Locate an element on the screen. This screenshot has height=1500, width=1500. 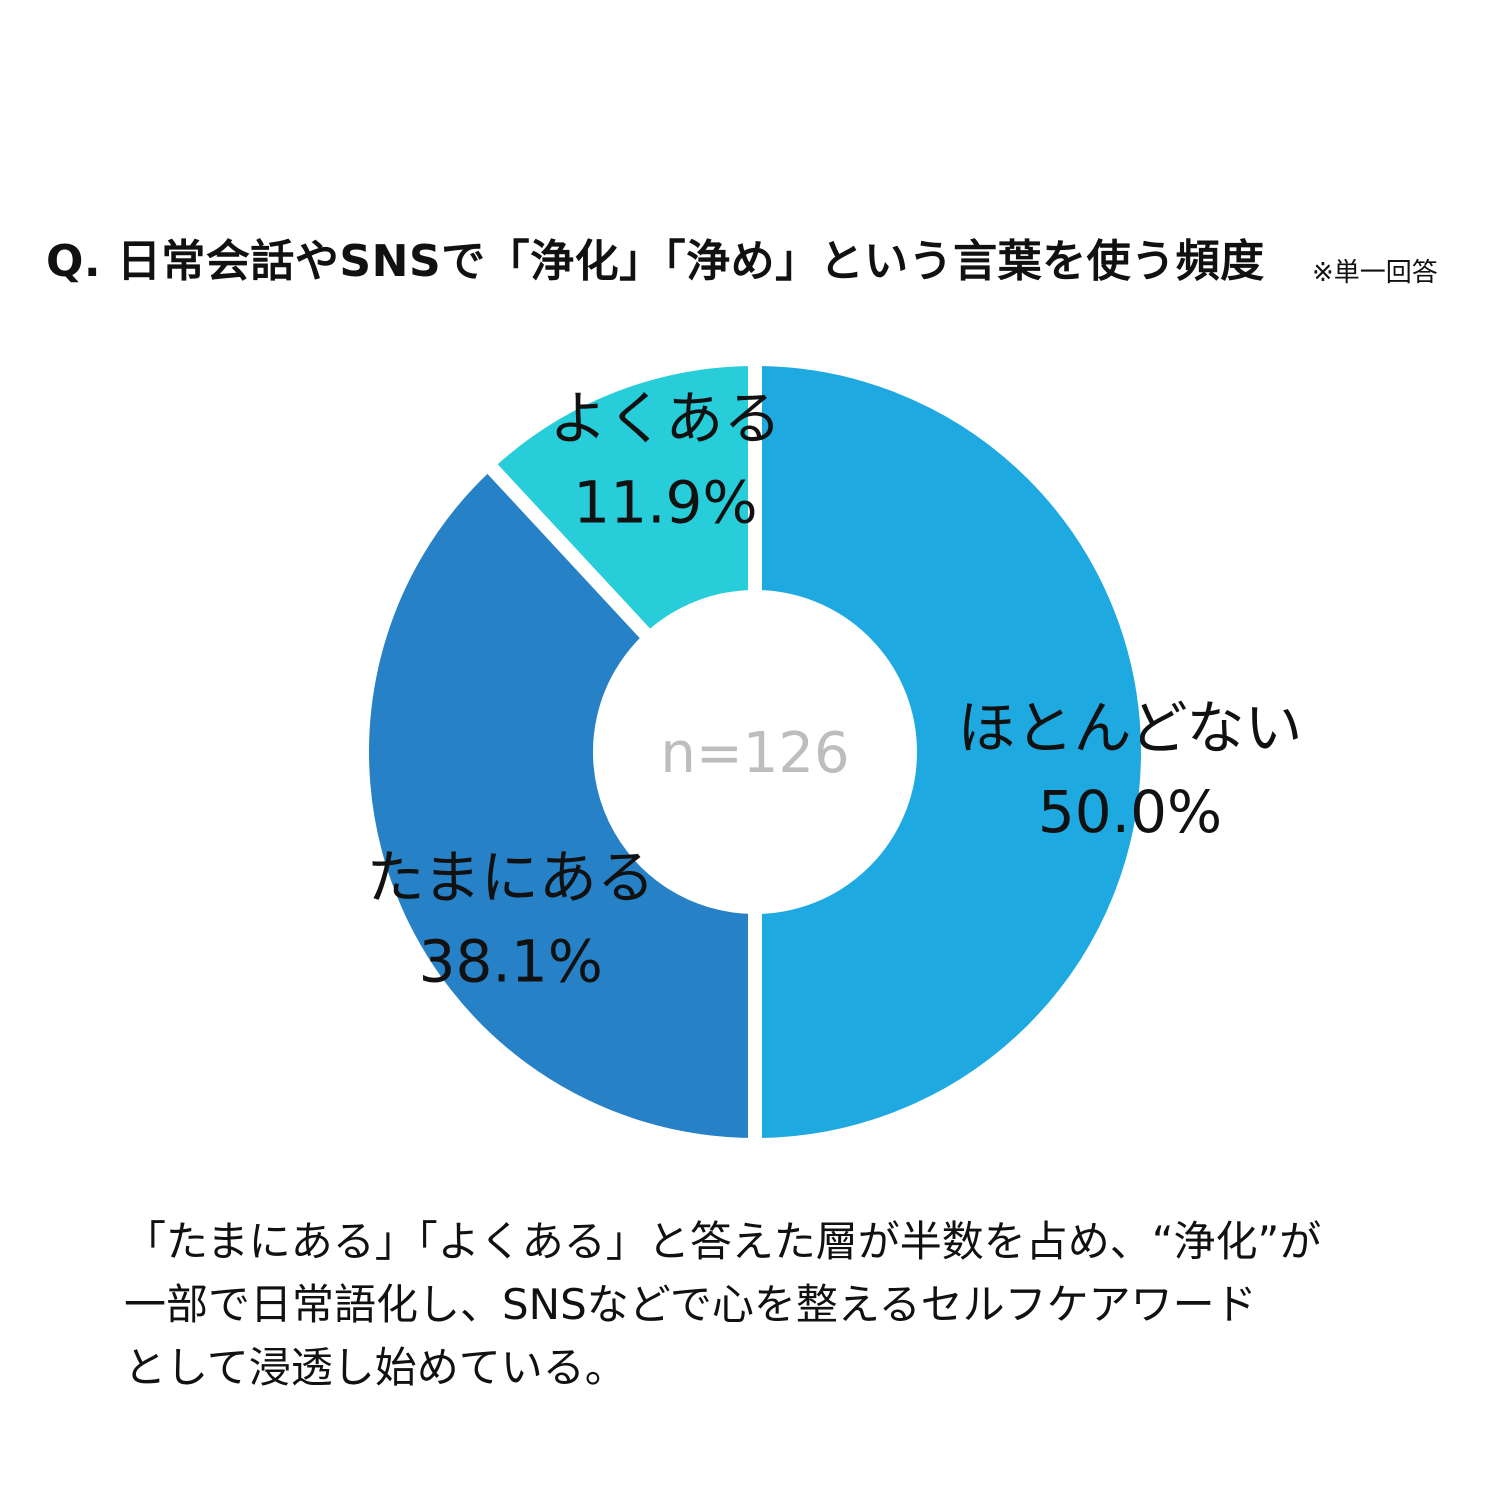
slice-label-3: よくある is located at coordinates (665, 419).